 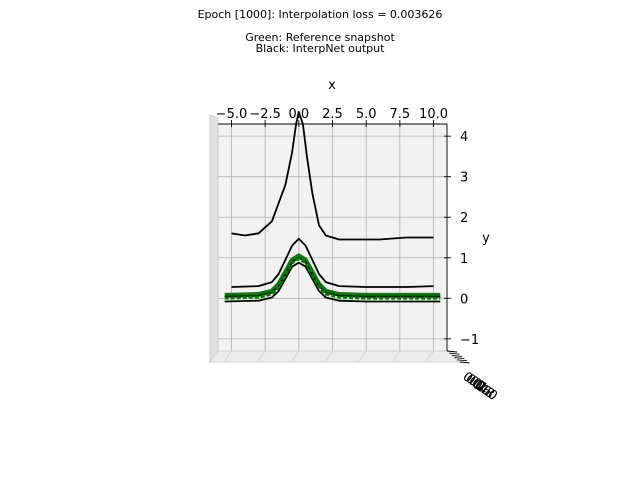 What do you see at coordinates (461, 239) in the screenshot?
I see `y-ticks: −1 0 1 2 3 4` at bounding box center [461, 239].